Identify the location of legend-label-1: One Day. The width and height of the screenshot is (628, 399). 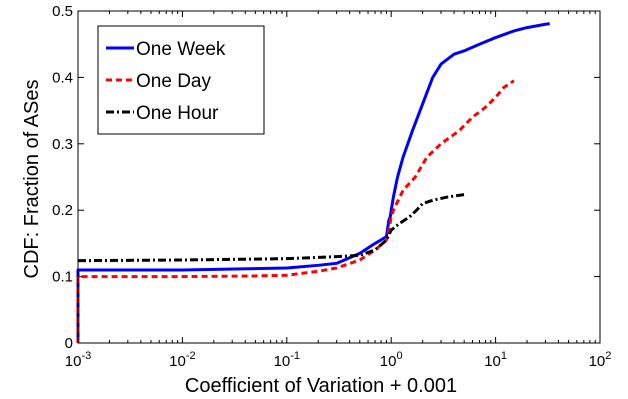
(173, 81).